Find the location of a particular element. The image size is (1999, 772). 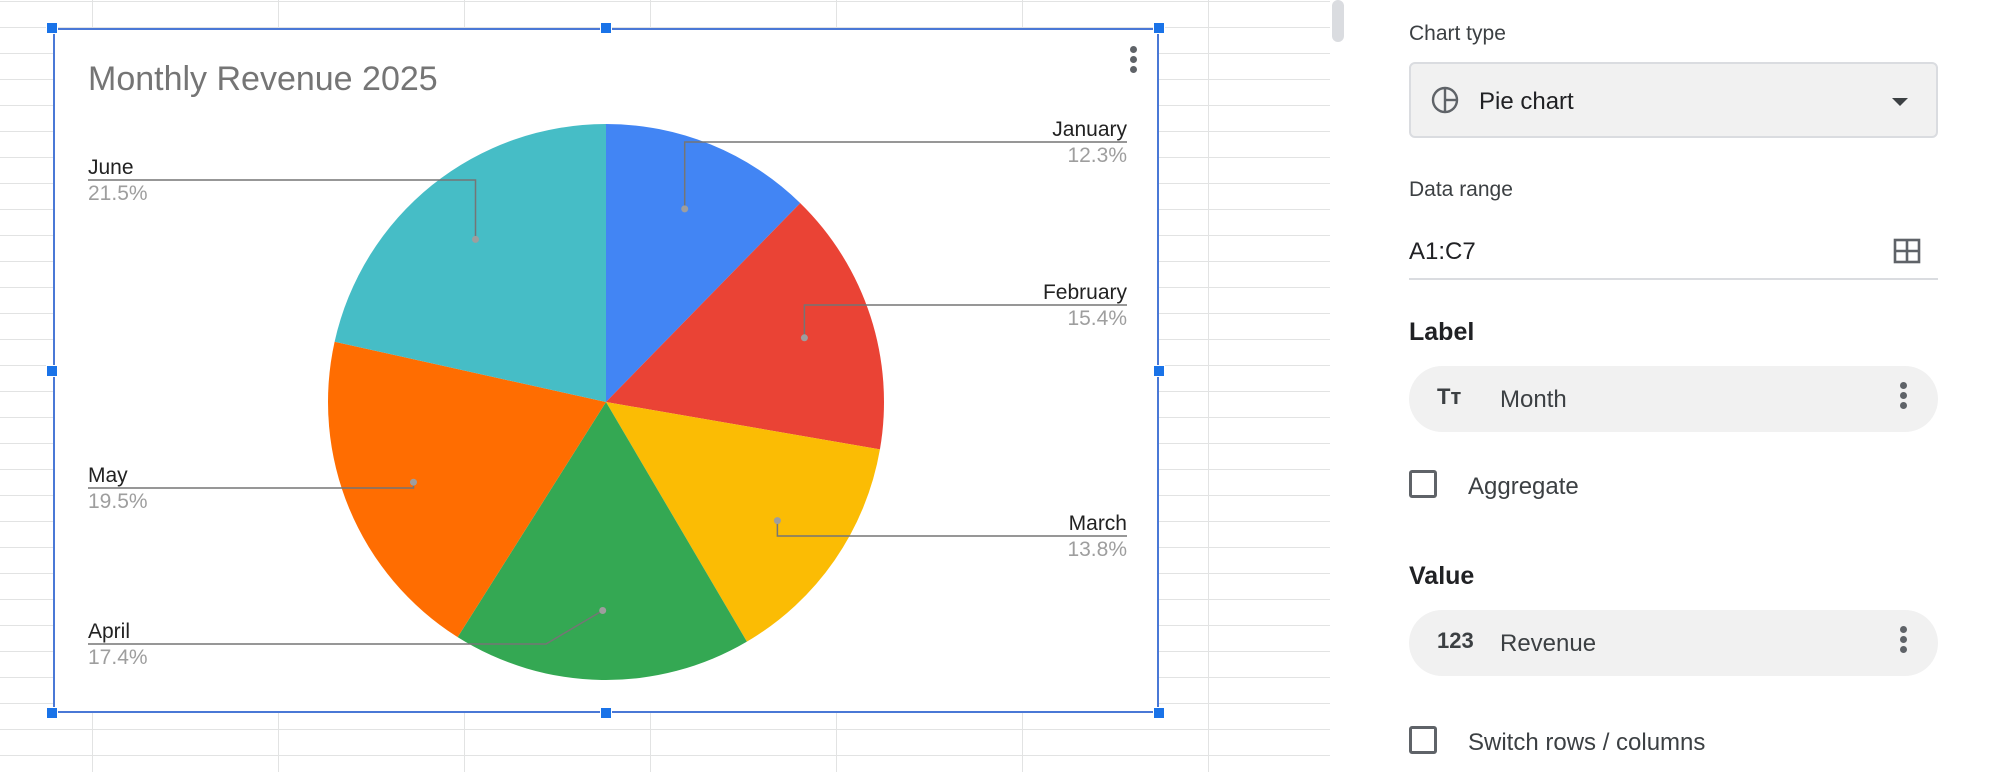

vertical-scrollbar is located at coordinates (1355, 386).